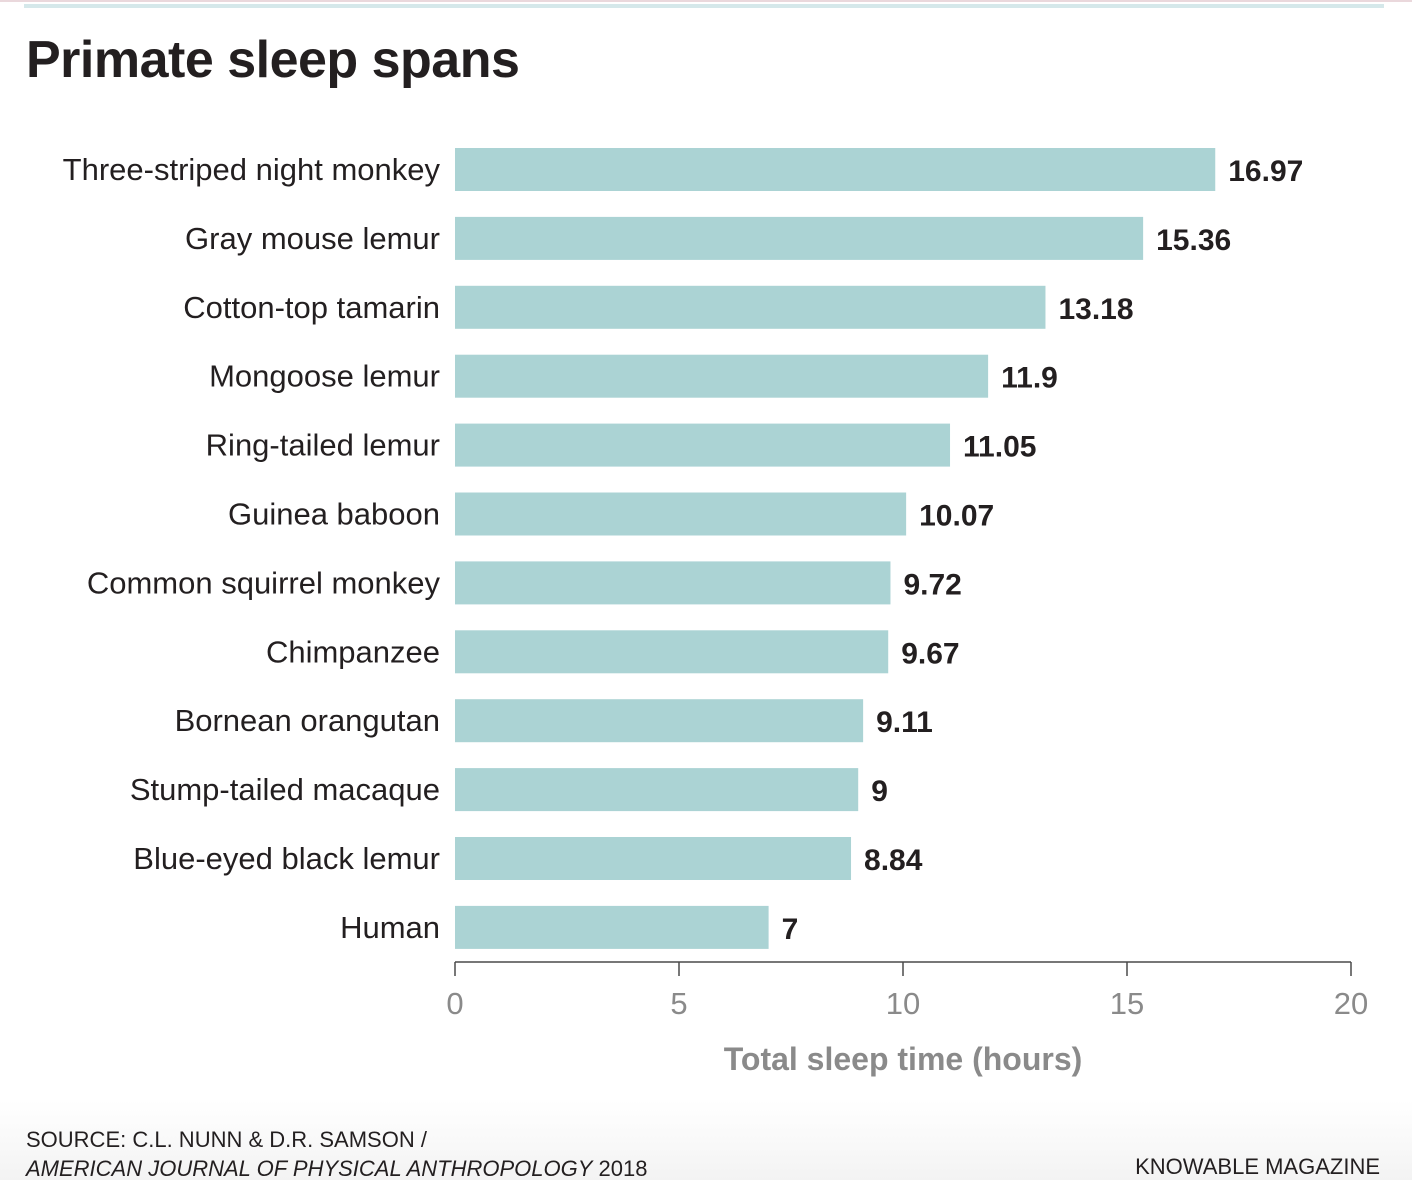 Image resolution: width=1412 pixels, height=1180 pixels. Describe the element at coordinates (879, 791) in the screenshot. I see `value-label: 9` at that location.